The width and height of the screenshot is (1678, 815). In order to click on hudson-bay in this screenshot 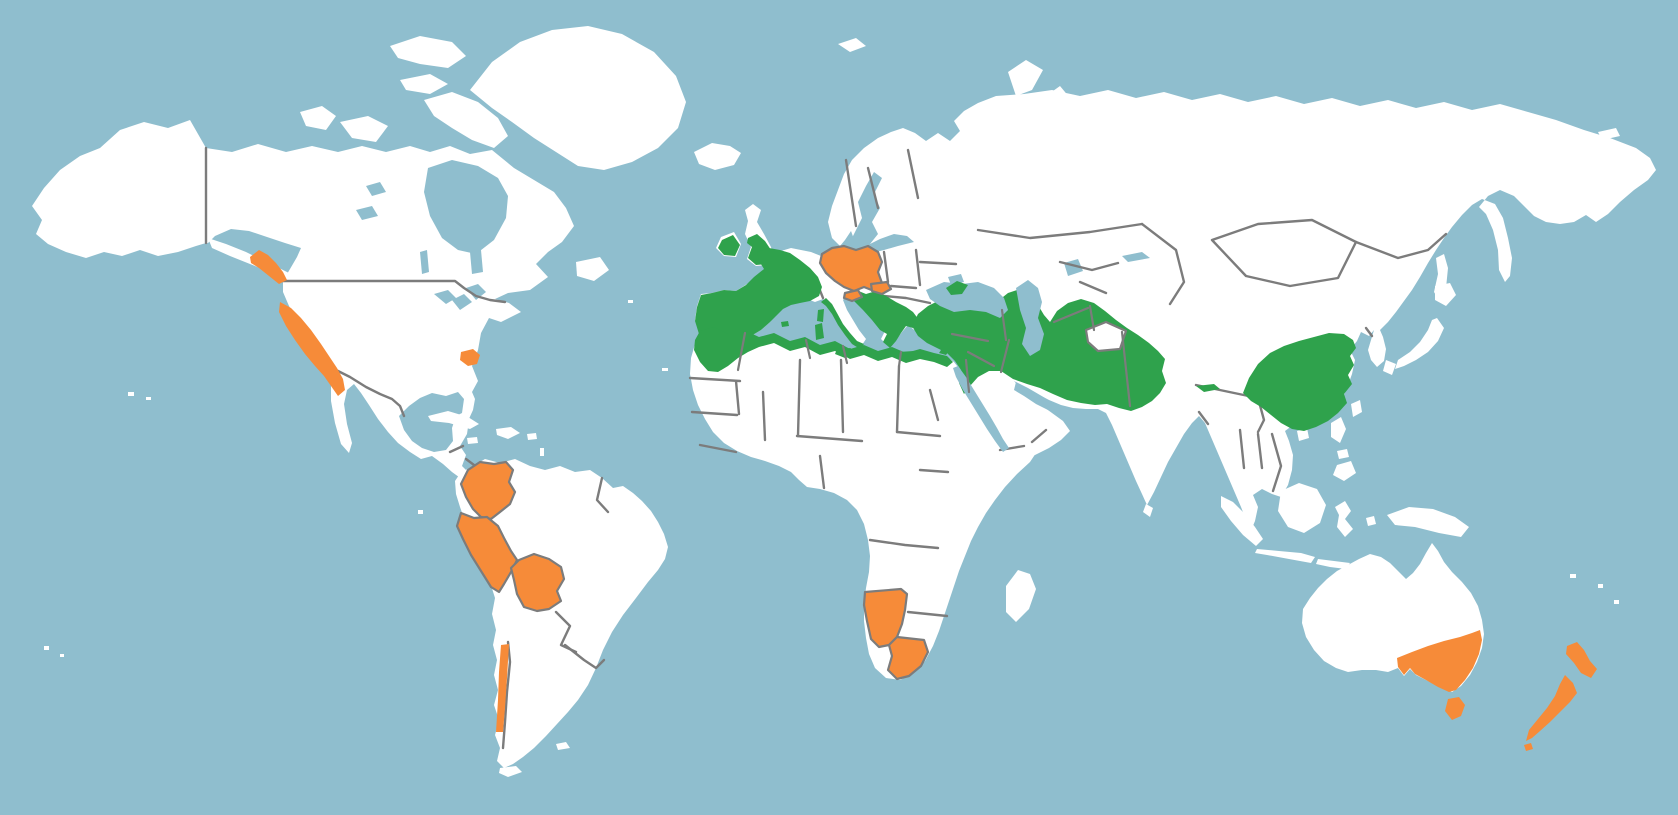, I will do `click(466, 207)`.